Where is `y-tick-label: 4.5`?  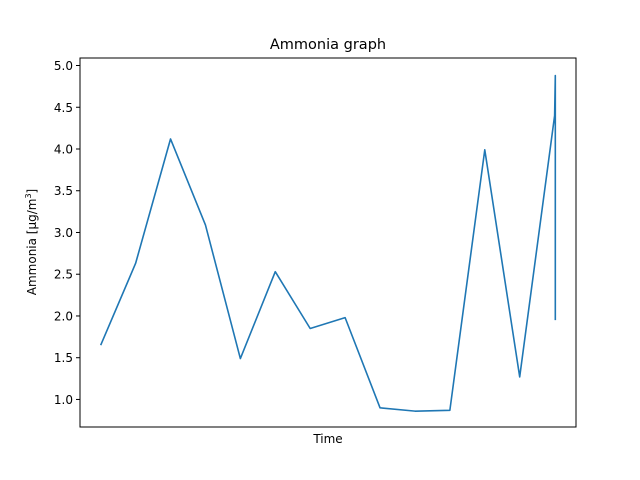 y-tick-label: 4.5 is located at coordinates (63, 108).